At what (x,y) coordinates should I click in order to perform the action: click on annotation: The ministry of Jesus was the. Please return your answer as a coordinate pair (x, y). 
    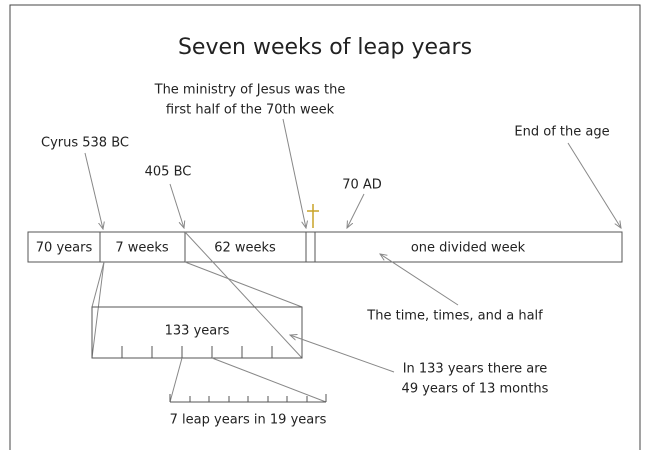
    Looking at the image, I should click on (250, 90).